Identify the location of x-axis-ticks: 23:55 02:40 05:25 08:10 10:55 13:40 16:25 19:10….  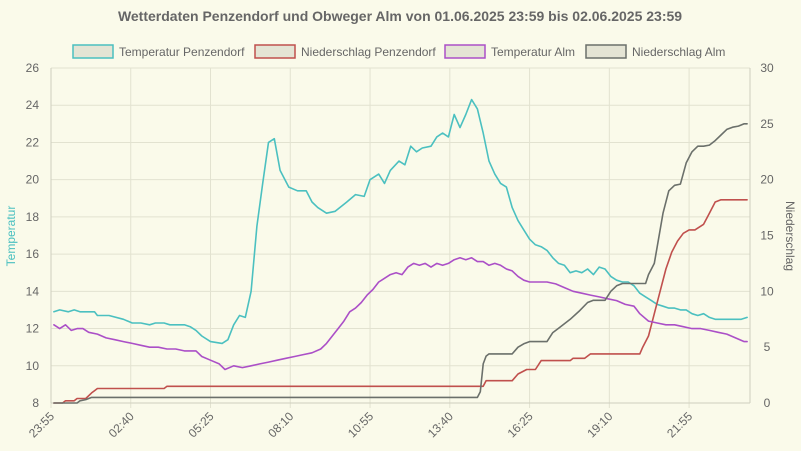
(360, 424).